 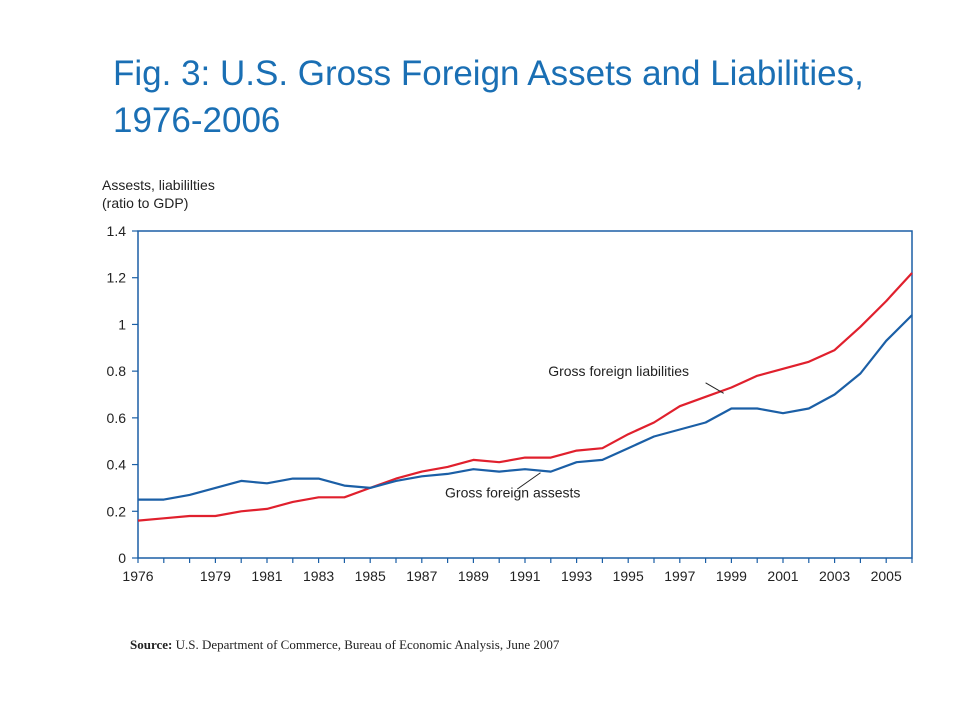 What do you see at coordinates (512, 492) in the screenshot?
I see `annotation-assets: Gross foreign assests` at bounding box center [512, 492].